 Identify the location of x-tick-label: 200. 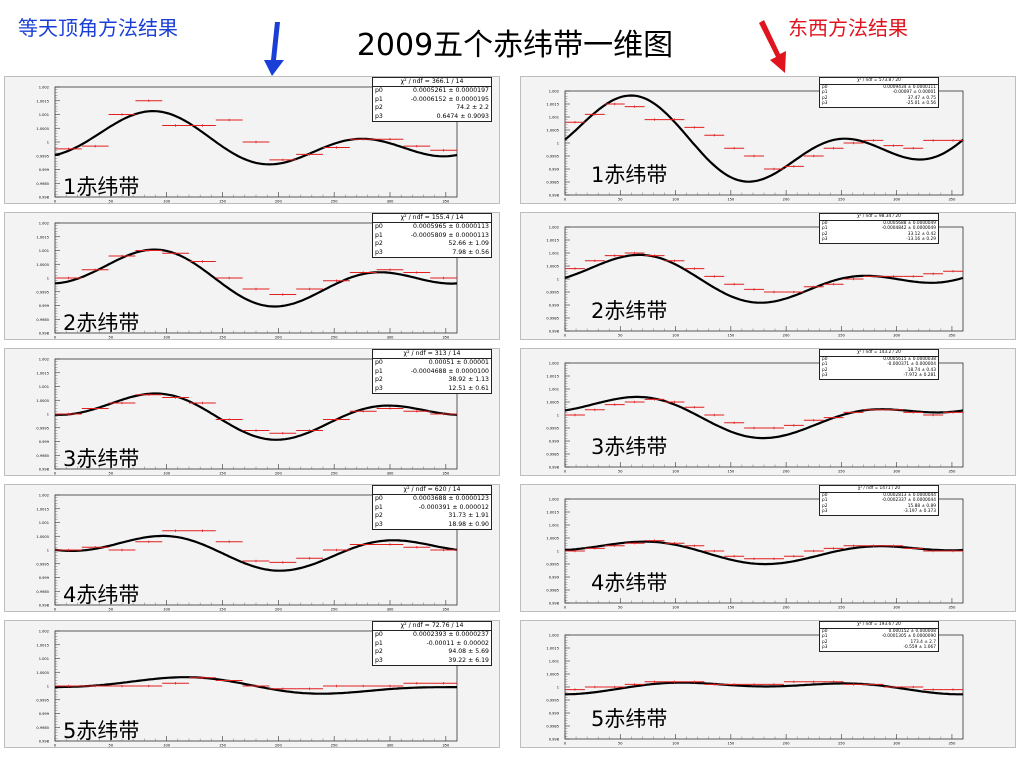
(787, 472).